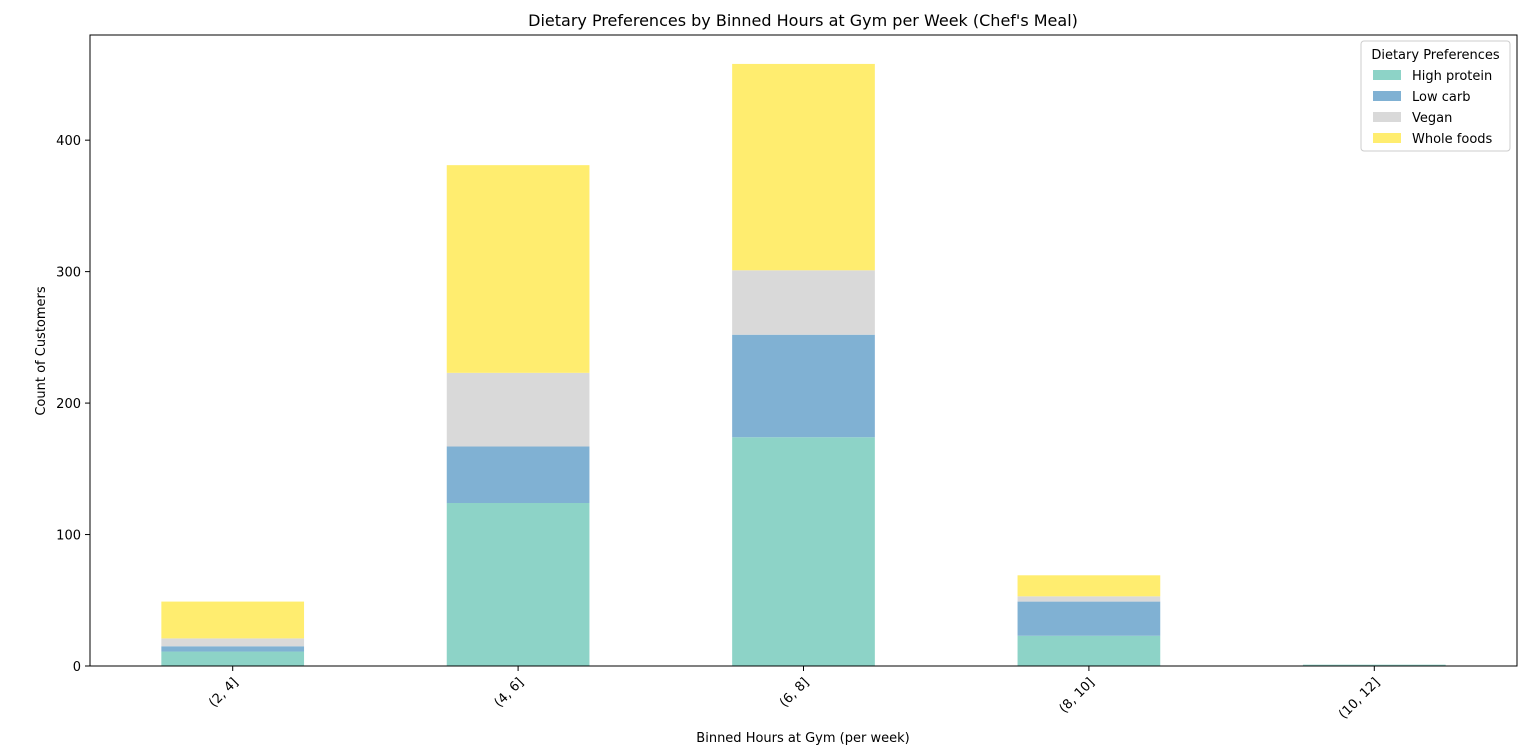 The image size is (1536, 754). What do you see at coordinates (1387, 96) in the screenshot?
I see `legend-swatch-low-carb` at bounding box center [1387, 96].